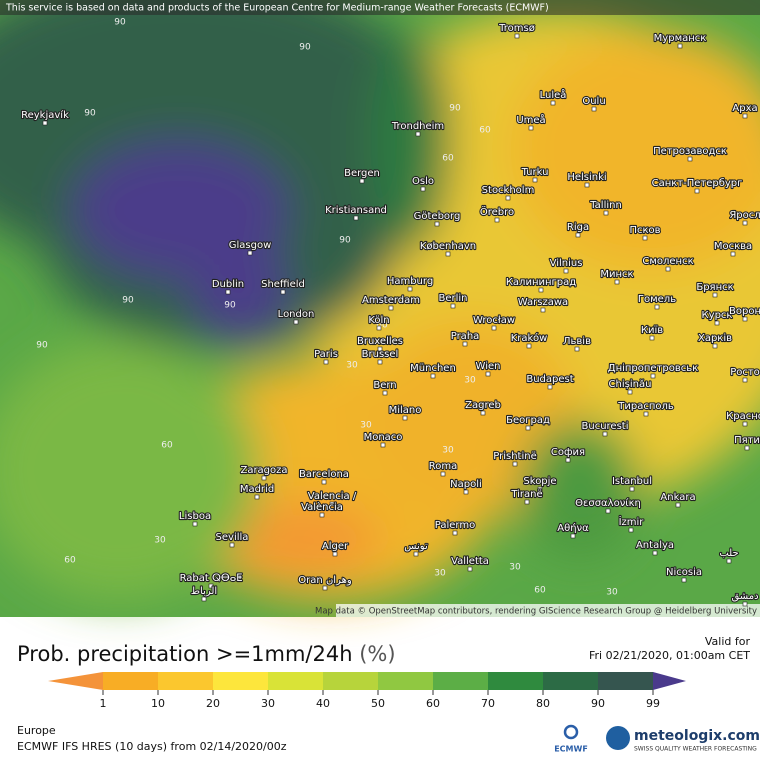  Describe the element at coordinates (630, 384) in the screenshot. I see `city-label: Chișinău` at that location.